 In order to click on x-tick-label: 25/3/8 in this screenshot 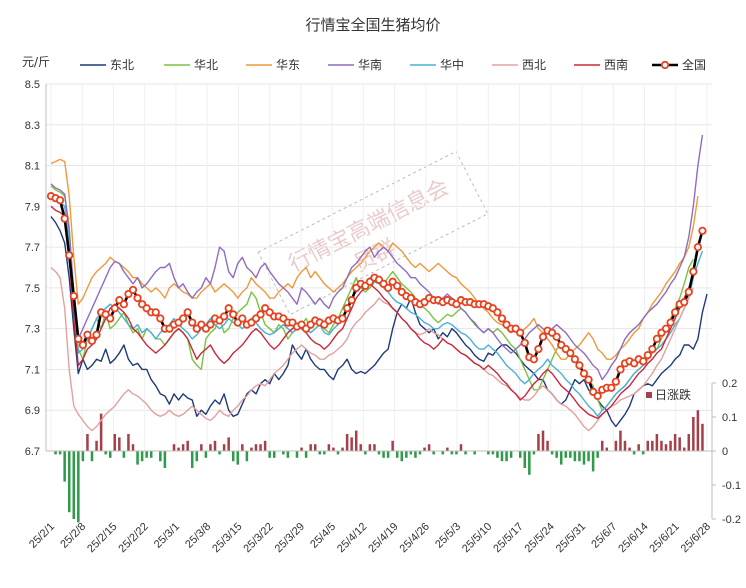, I will do `click(198, 536)`.